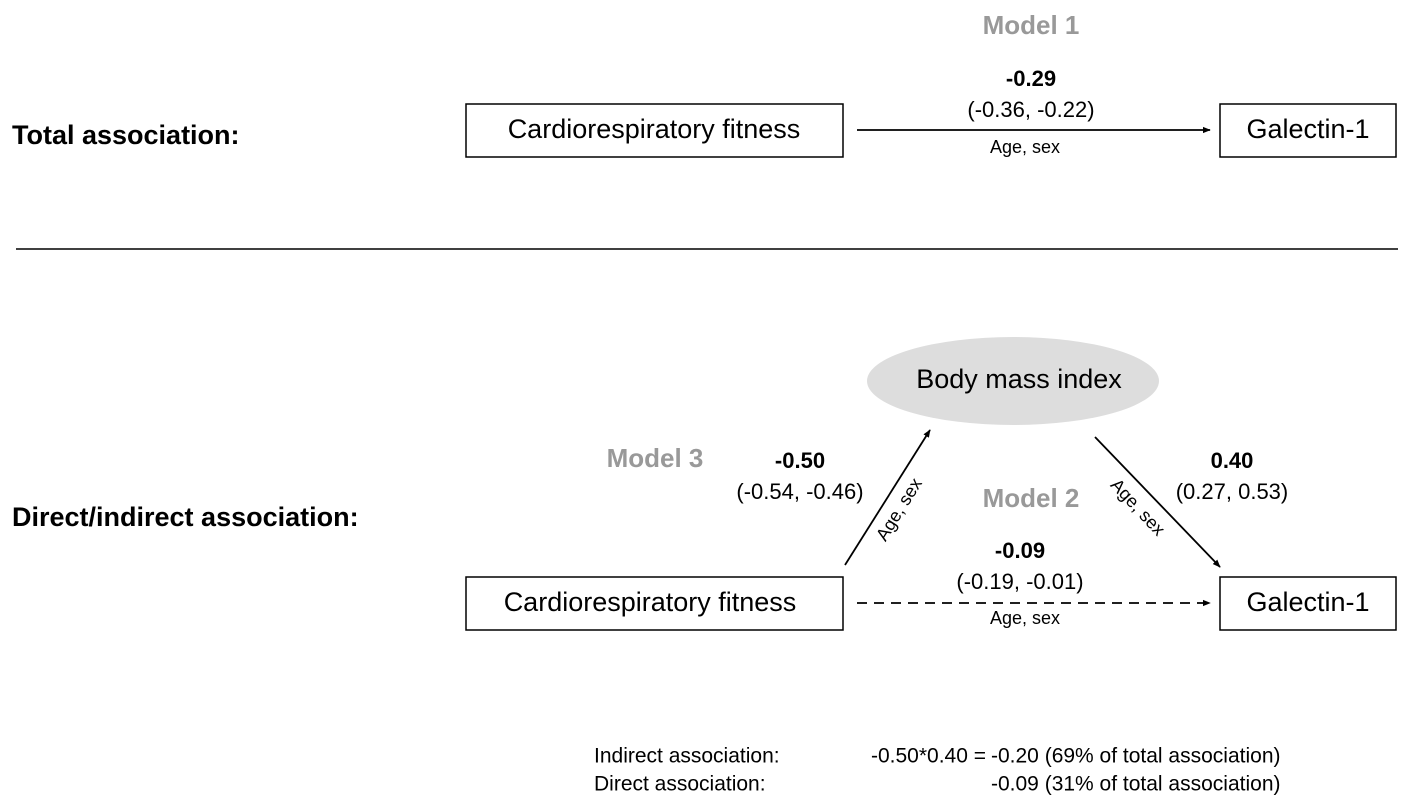 The image size is (1405, 797). What do you see at coordinates (1019, 379) in the screenshot?
I see `node-label: Body mass index` at bounding box center [1019, 379].